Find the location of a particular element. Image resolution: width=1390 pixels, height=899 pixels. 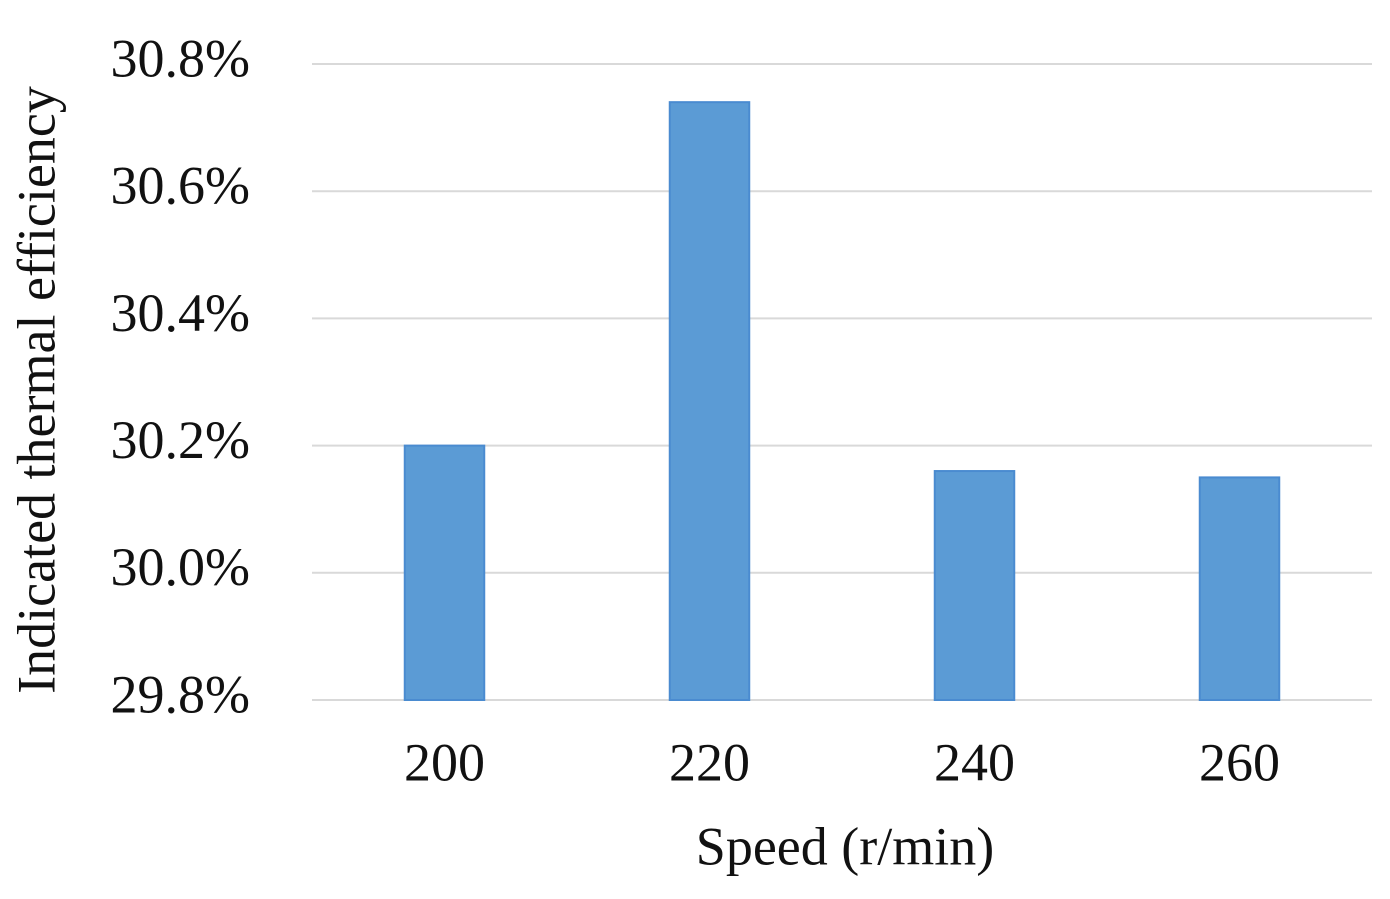

x-tick-label: 220 is located at coordinates (709, 762).